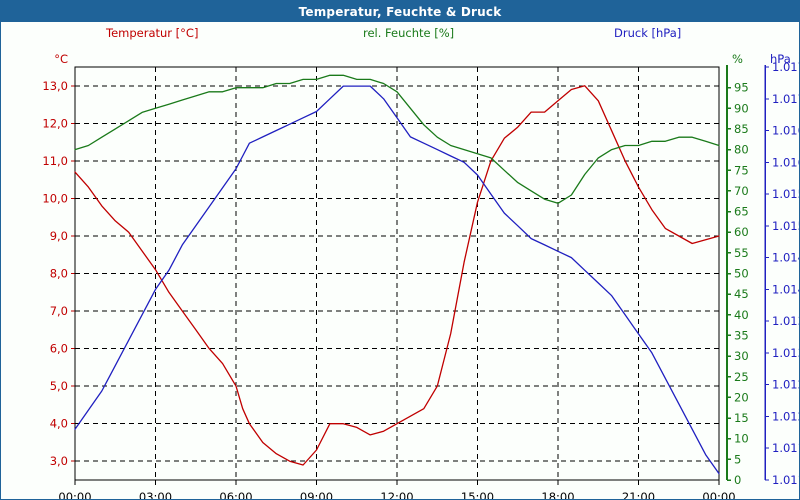 The width and height of the screenshot is (800, 500). I want to click on svg-text: 12:00, so click(396, 494).